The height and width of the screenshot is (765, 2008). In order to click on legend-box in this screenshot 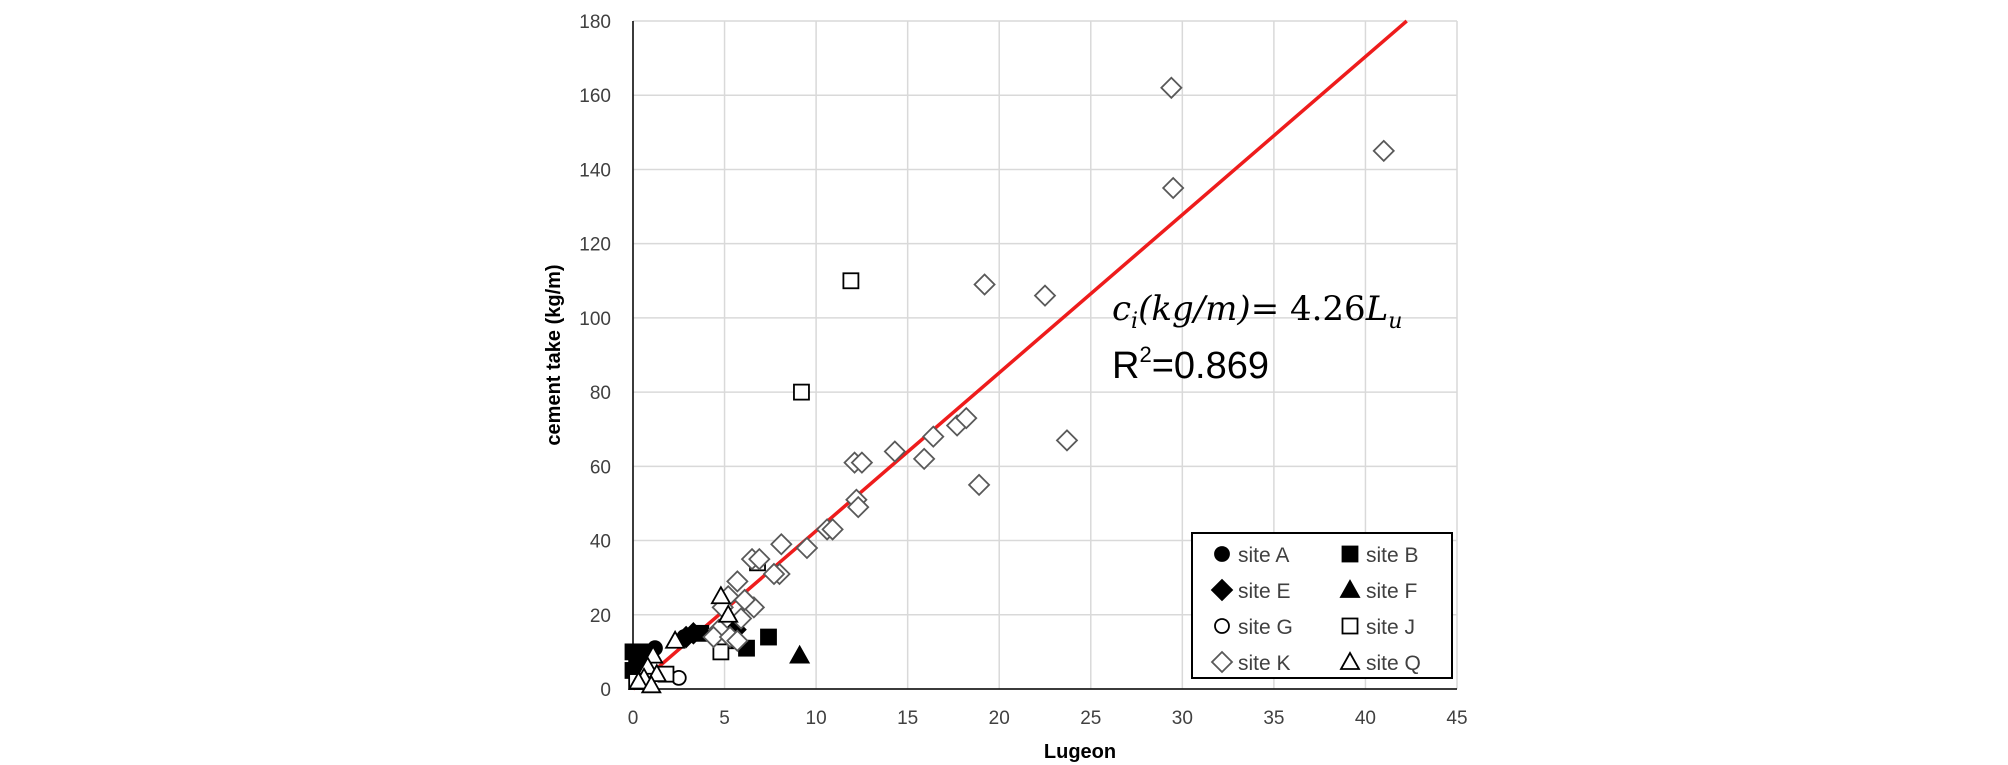, I will do `click(1322, 605)`.